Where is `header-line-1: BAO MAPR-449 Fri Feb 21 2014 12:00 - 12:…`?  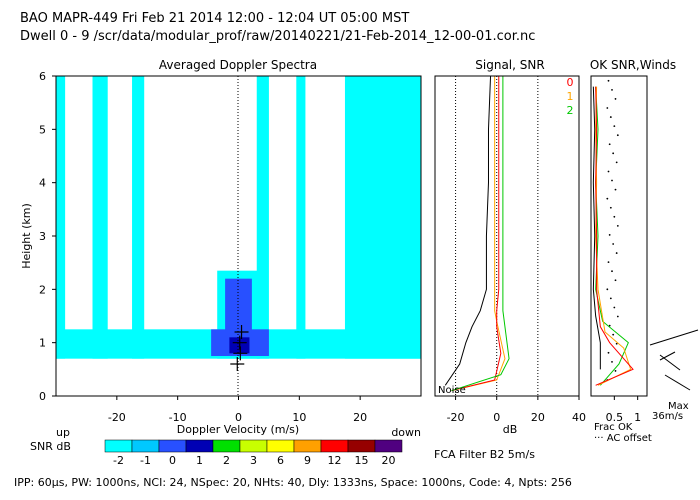
header-line-1: BAO MAPR-449 Fri Feb 21 2014 12:00 - 12:… is located at coordinates (215, 18).